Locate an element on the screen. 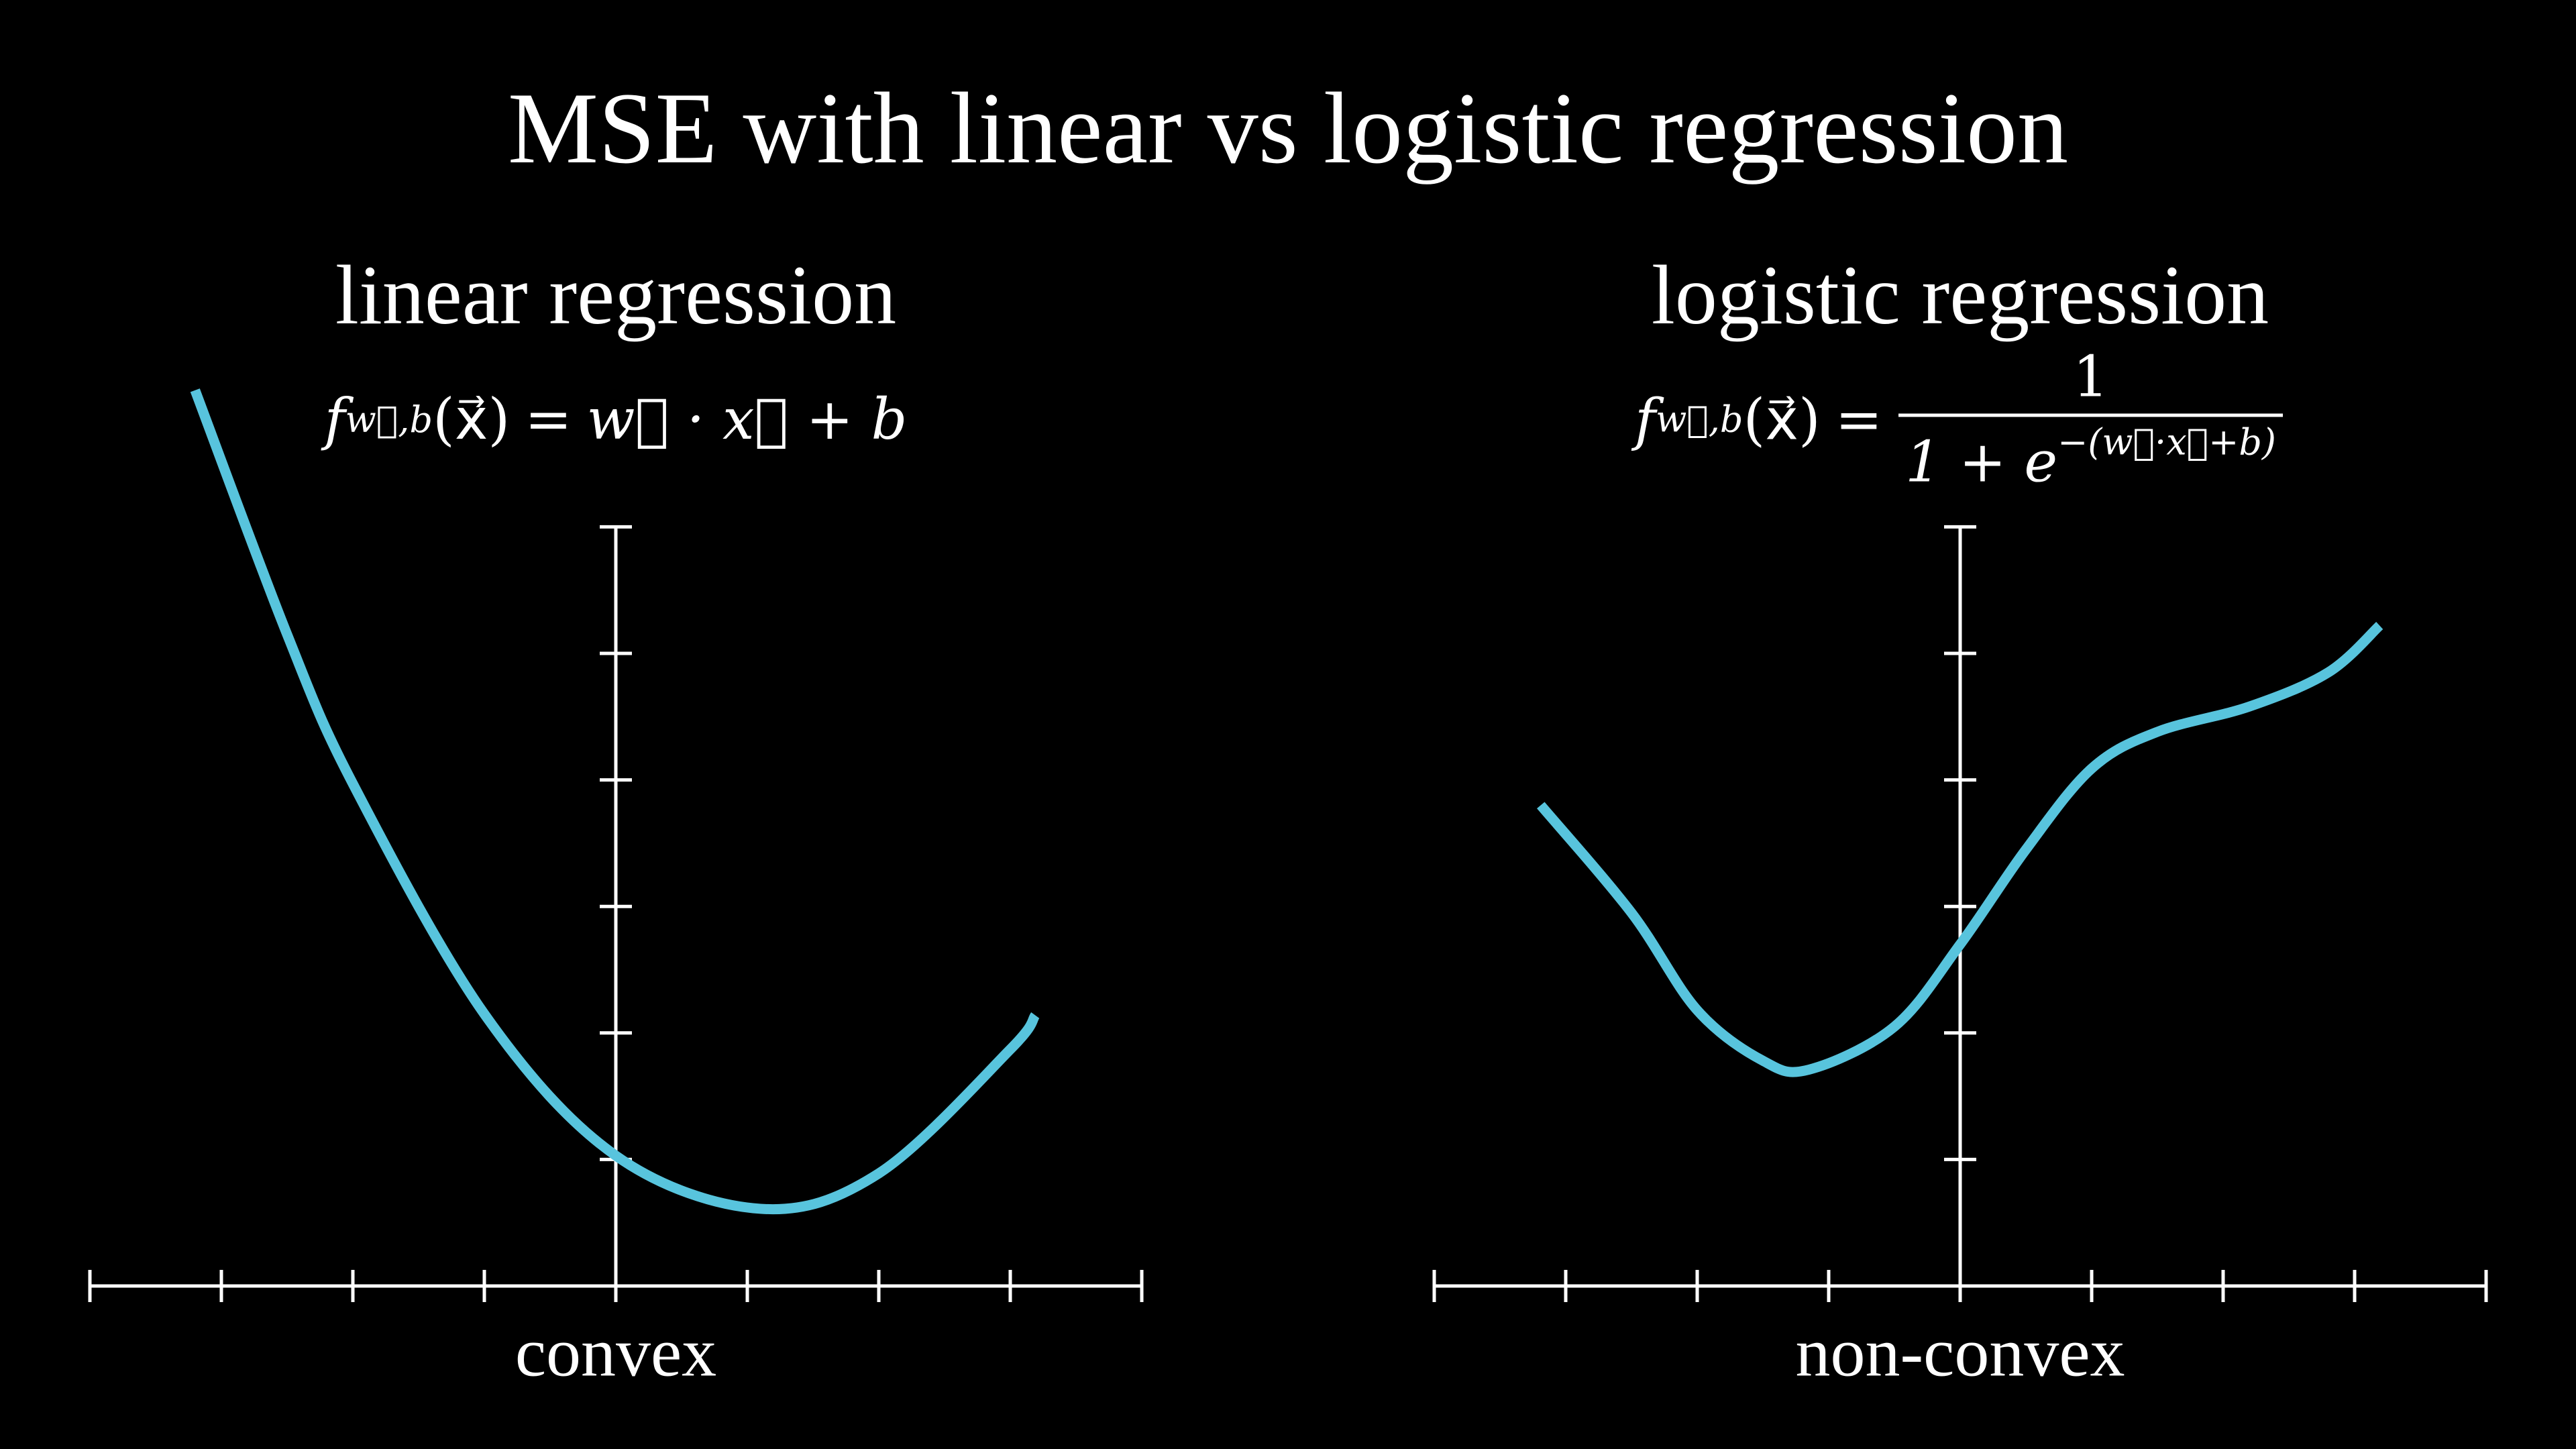 This screenshot has height=1449, width=2576. formula-fraction: 1 1 + e−(w⃗·x⃗+b) is located at coordinates (2090, 419).